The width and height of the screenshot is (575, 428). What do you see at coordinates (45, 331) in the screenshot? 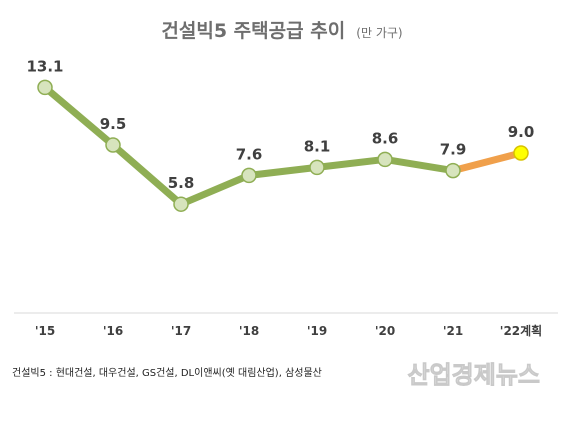
I see `x-tick-label: '15` at bounding box center [45, 331].